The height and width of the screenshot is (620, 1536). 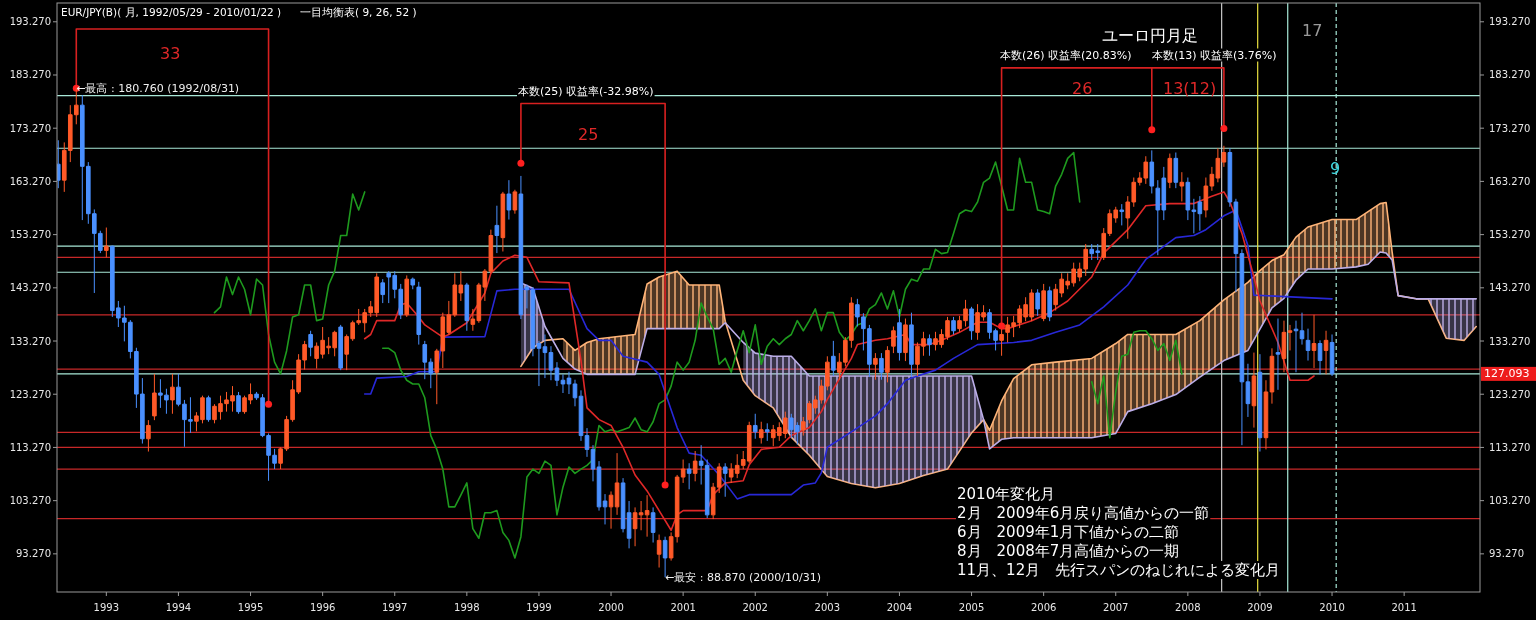 What do you see at coordinates (30, 75) in the screenshot?
I see `y-tick-label: 183.270` at bounding box center [30, 75].